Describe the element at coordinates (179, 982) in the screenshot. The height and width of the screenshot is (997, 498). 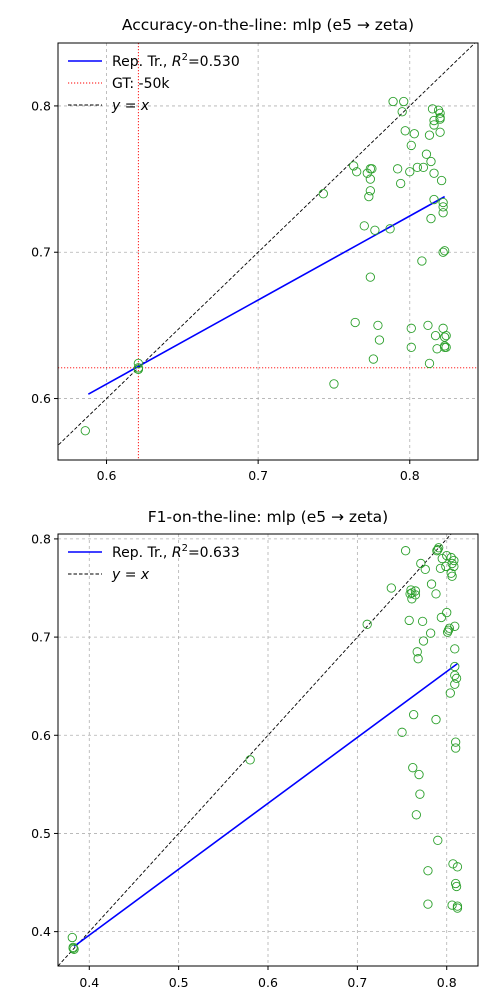
I see `x-tick-label: 0.5` at that location.